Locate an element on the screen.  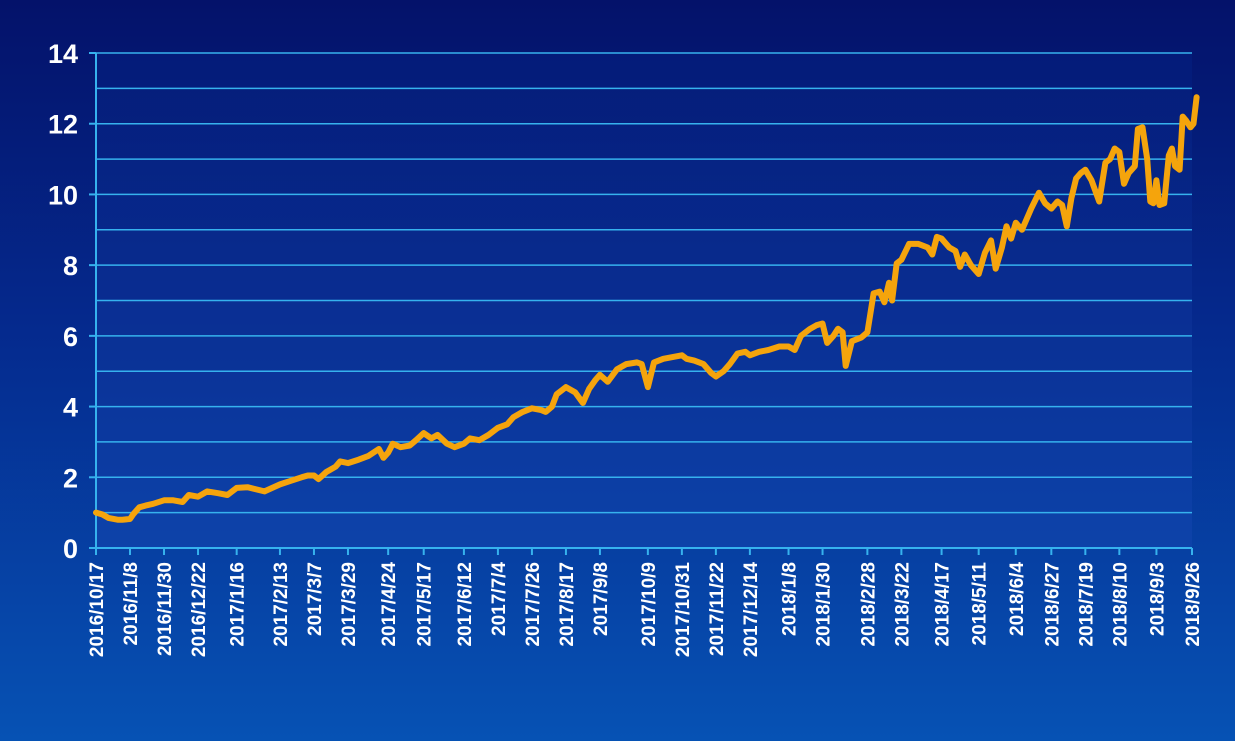
x-tick-label: 2018/9/3 is located at coordinates (1157, 599).